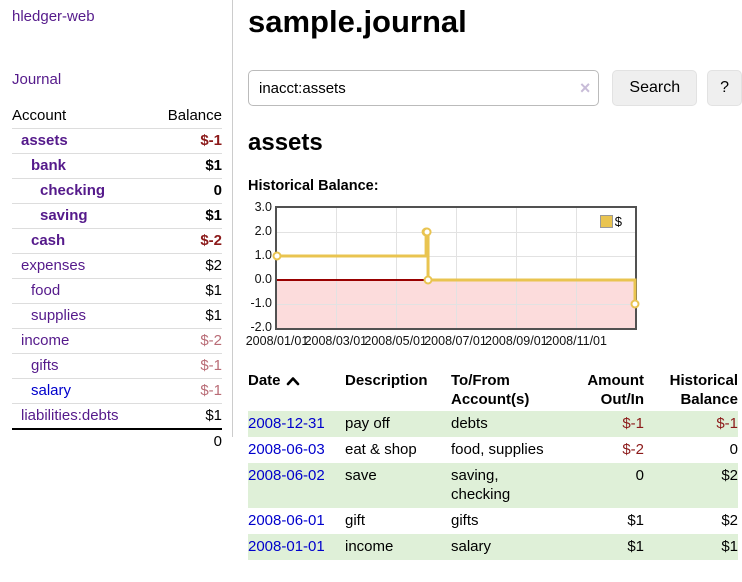  What do you see at coordinates (117, 390) in the screenshot?
I see `account-row: salary $-1` at bounding box center [117, 390].